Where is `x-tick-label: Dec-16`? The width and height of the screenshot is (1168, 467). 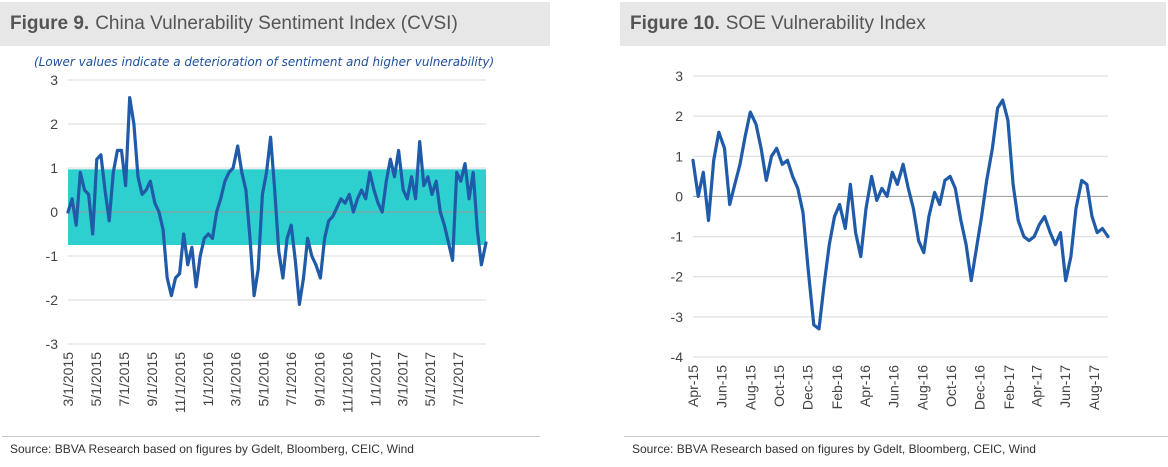
x-tick-label: Dec-16 is located at coordinates (980, 387).